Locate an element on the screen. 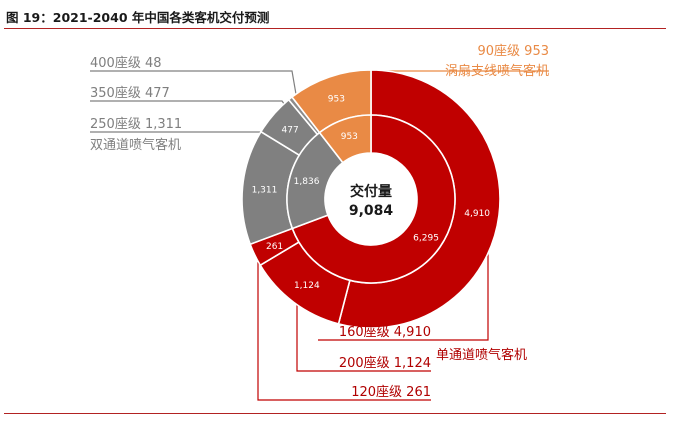 This screenshot has width=693, height=425. annotation-label: 160座级 4,910 is located at coordinates (385, 332).